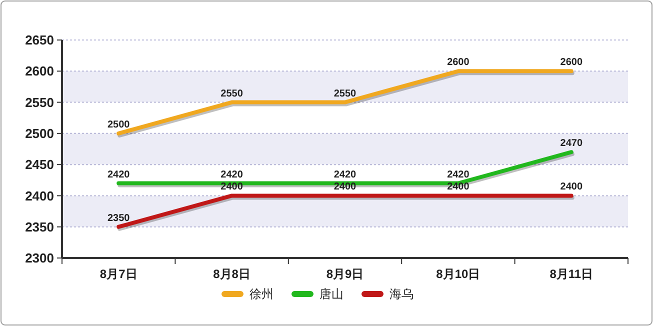  I want to click on legend-label: 海乌, so click(402, 294).